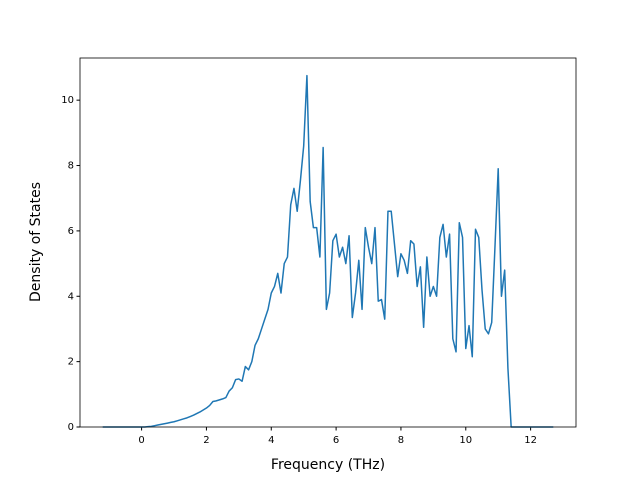  I want to click on y-tick-label: 6, so click(71, 231).